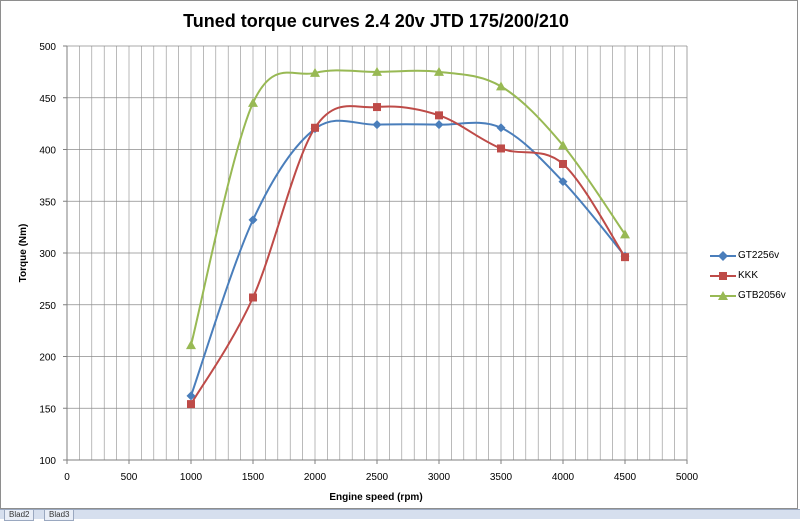 The width and height of the screenshot is (800, 521). Describe the element at coordinates (19, 515) in the screenshot. I see `sheet-tab: Blad2` at that location.